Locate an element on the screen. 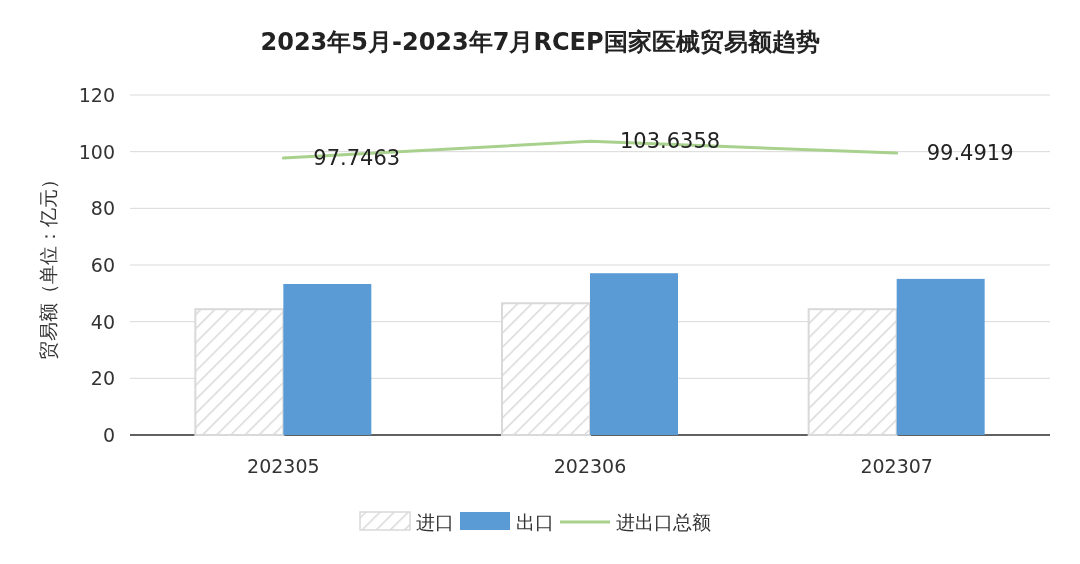  y-tick-label: 100 is located at coordinates (96, 151).